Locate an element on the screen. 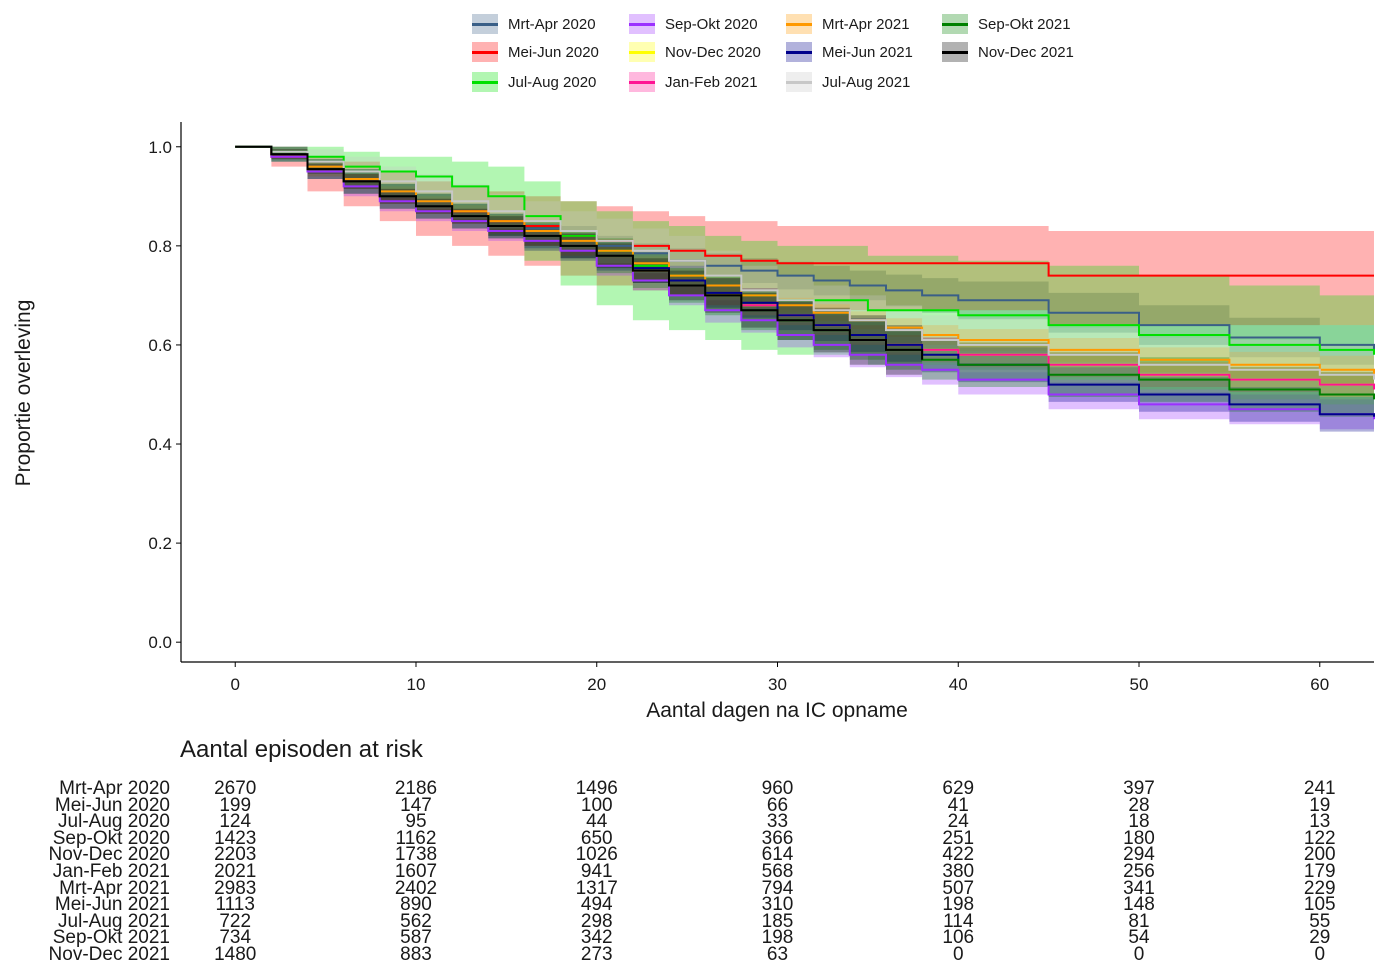 This screenshot has width=1382, height=967. risk-row-label: Sep-Okt 2020 is located at coordinates (111, 838).